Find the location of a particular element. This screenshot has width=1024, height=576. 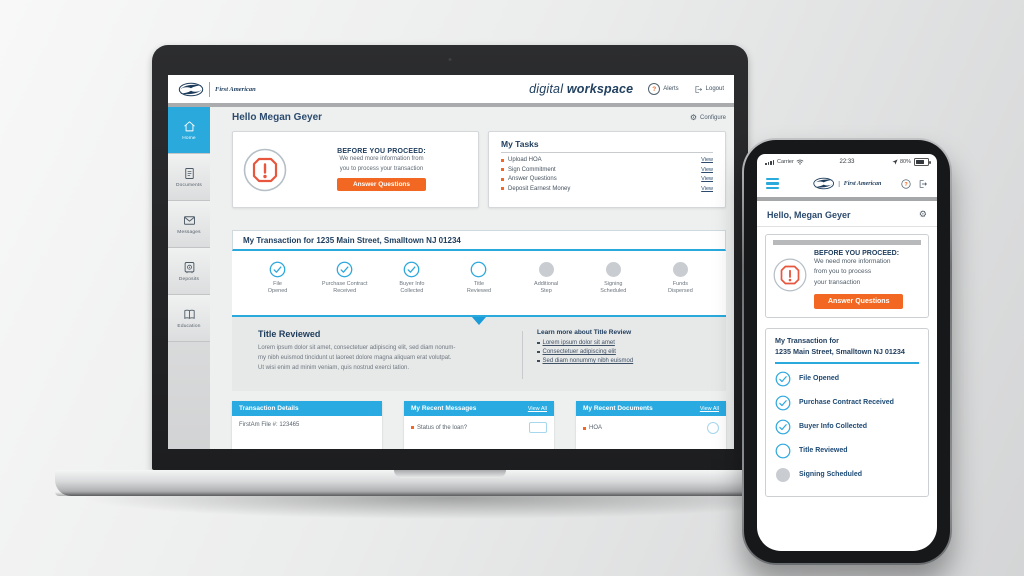

task-item: Upload HOA View is located at coordinates (607, 160).